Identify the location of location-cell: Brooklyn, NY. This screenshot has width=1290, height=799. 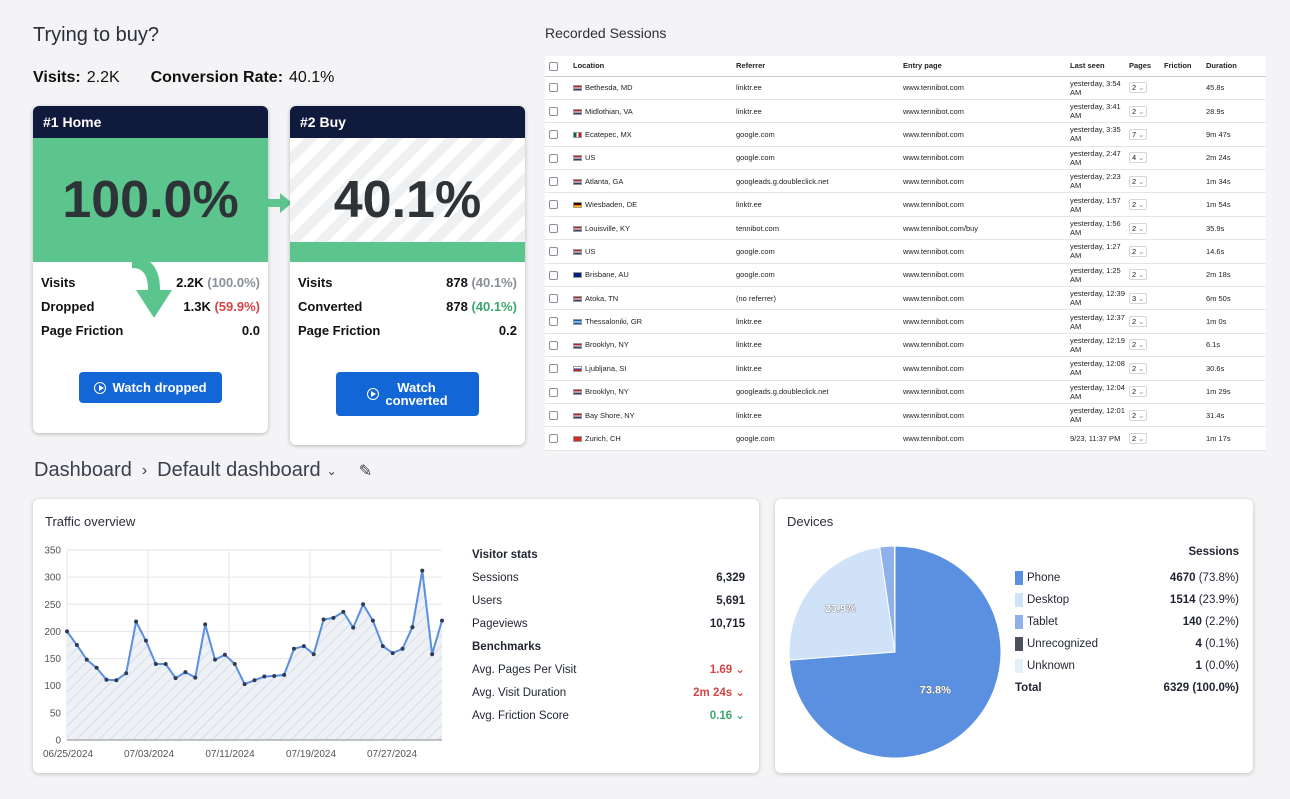
(650, 392).